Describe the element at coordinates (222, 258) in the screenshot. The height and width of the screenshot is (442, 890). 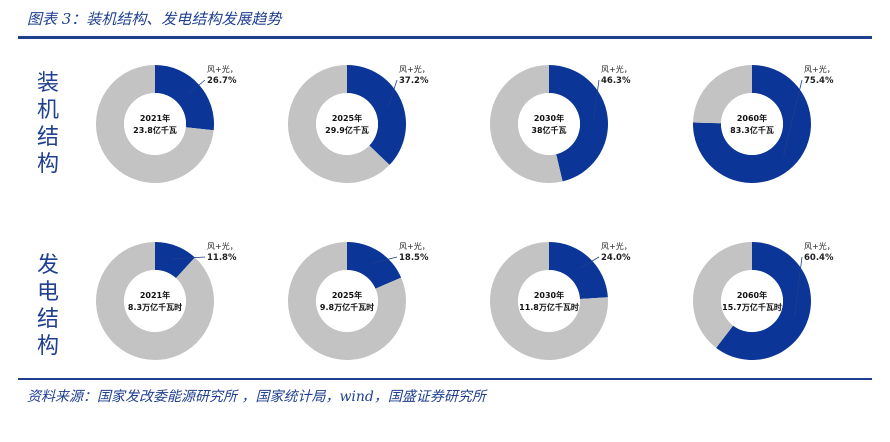
I see `slice-value-label: 11.8%` at that location.